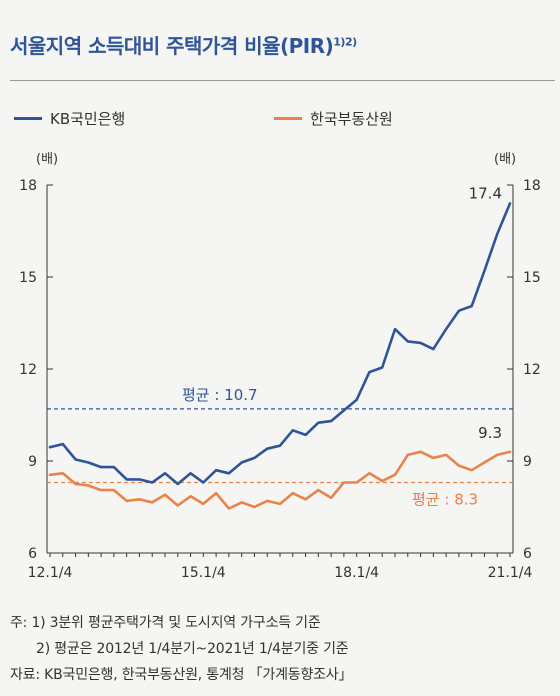 This screenshot has height=696, width=560. Describe the element at coordinates (220, 395) in the screenshot. I see `average-label-kb: 평균 : 10.7` at that location.